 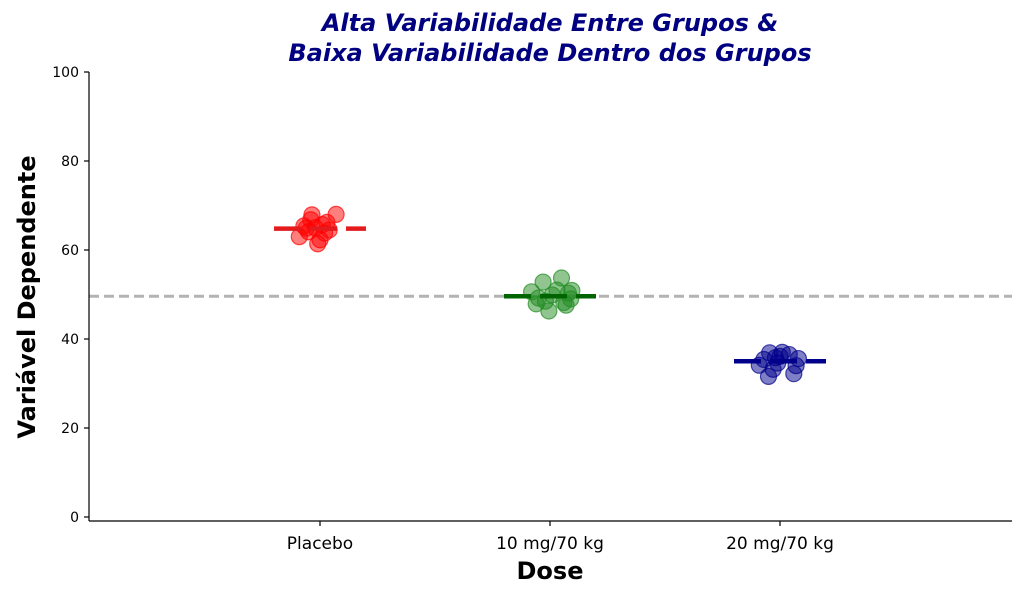 I want to click on y-tick-label-2: 20, so click(x=70, y=429).